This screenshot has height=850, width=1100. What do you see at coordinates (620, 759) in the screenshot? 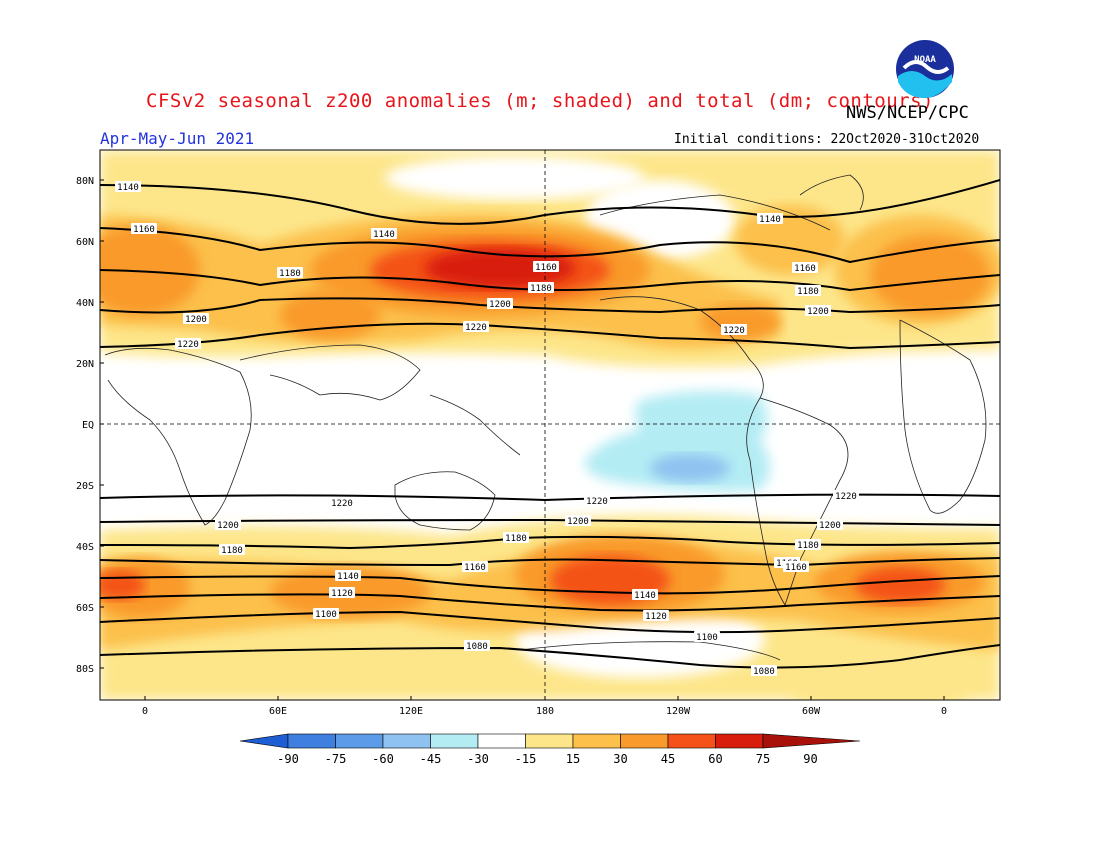
I see `colorbar-tick-label: 30` at bounding box center [620, 759].